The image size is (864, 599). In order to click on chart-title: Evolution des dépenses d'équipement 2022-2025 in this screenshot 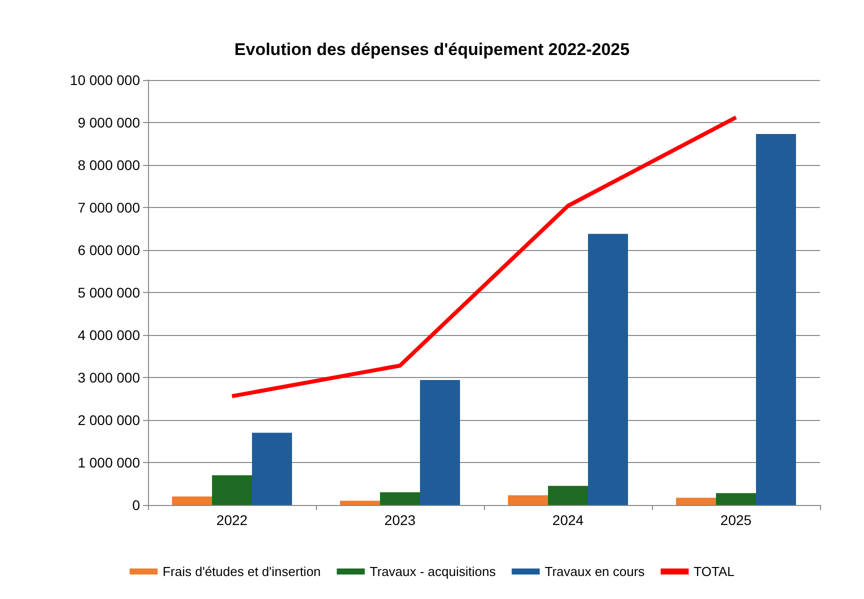, I will do `click(432, 49)`.